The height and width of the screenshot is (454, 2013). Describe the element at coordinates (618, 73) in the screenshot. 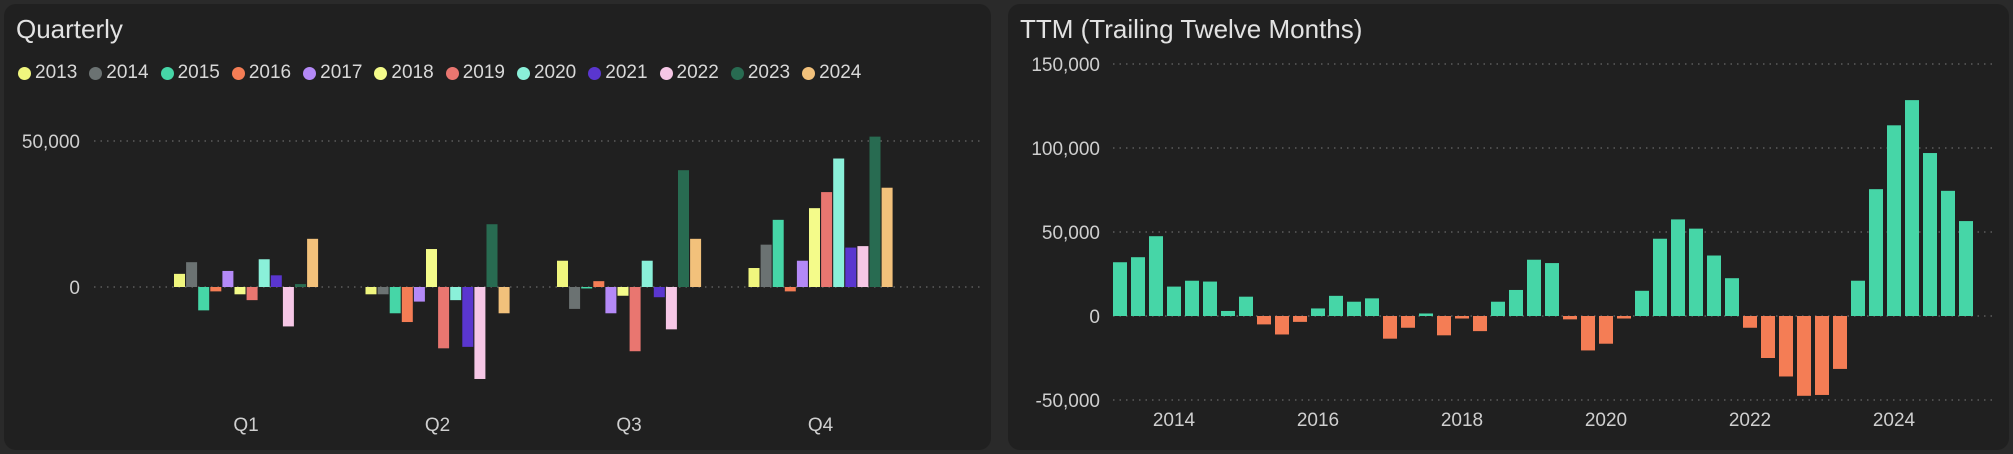

I see `legend-item-2021: 2021` at that location.